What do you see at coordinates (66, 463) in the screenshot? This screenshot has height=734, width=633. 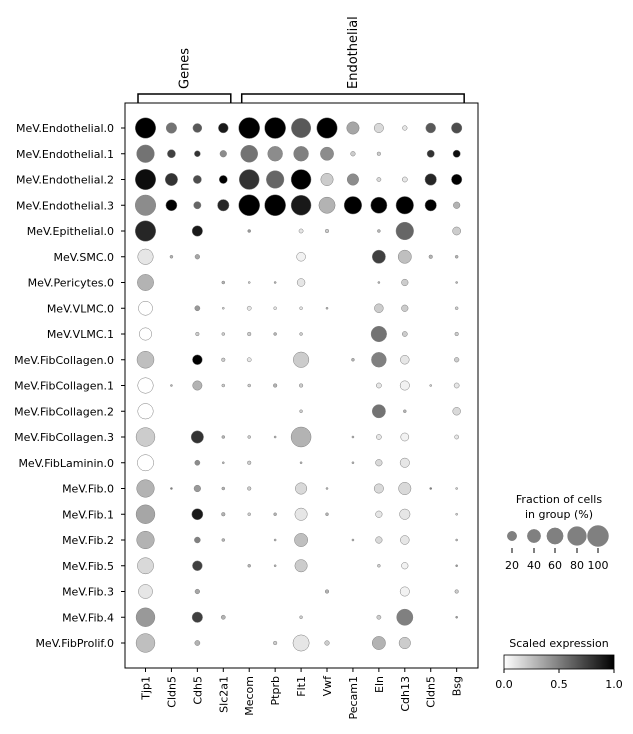 I see `cell-type-label: MeV.FibLaminin.0` at bounding box center [66, 463].